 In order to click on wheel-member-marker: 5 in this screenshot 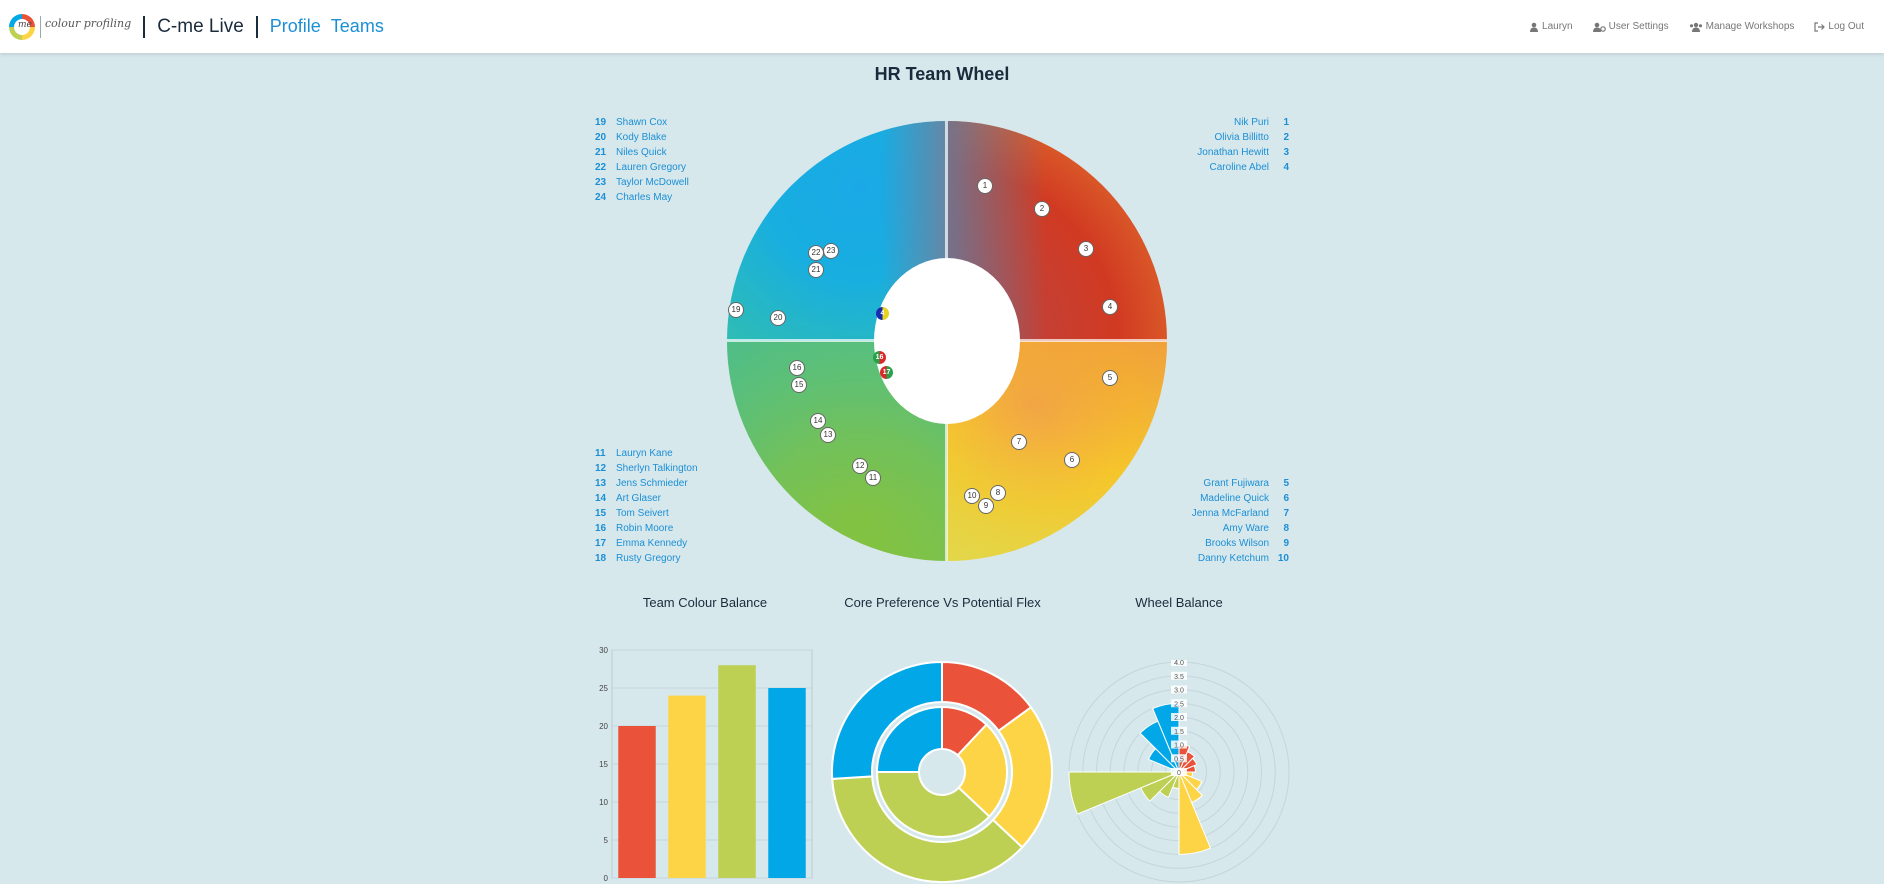, I will do `click(1110, 378)`.